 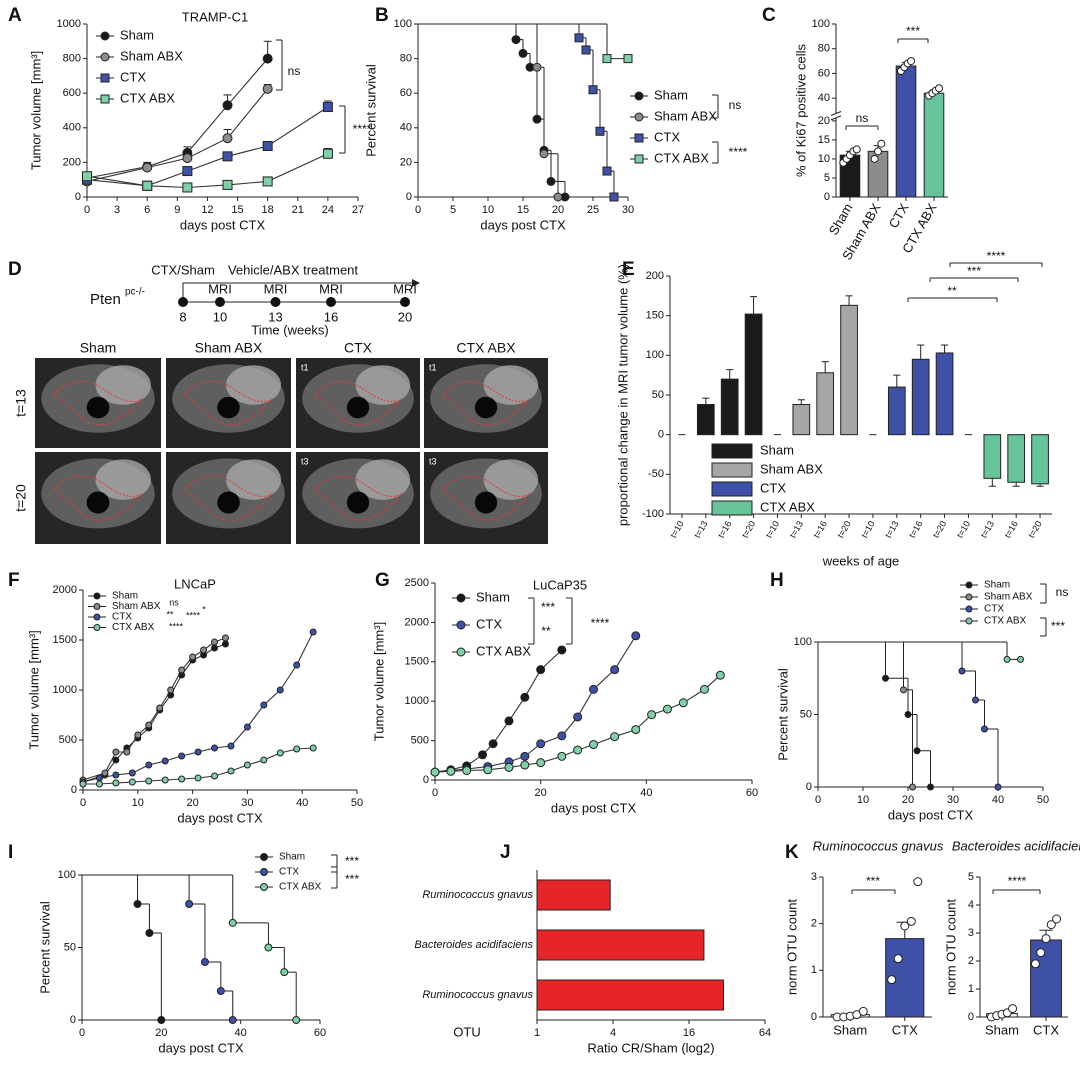 What do you see at coordinates (964, 529) in the screenshot?
I see `x-tick-label: t=10` at bounding box center [964, 529].